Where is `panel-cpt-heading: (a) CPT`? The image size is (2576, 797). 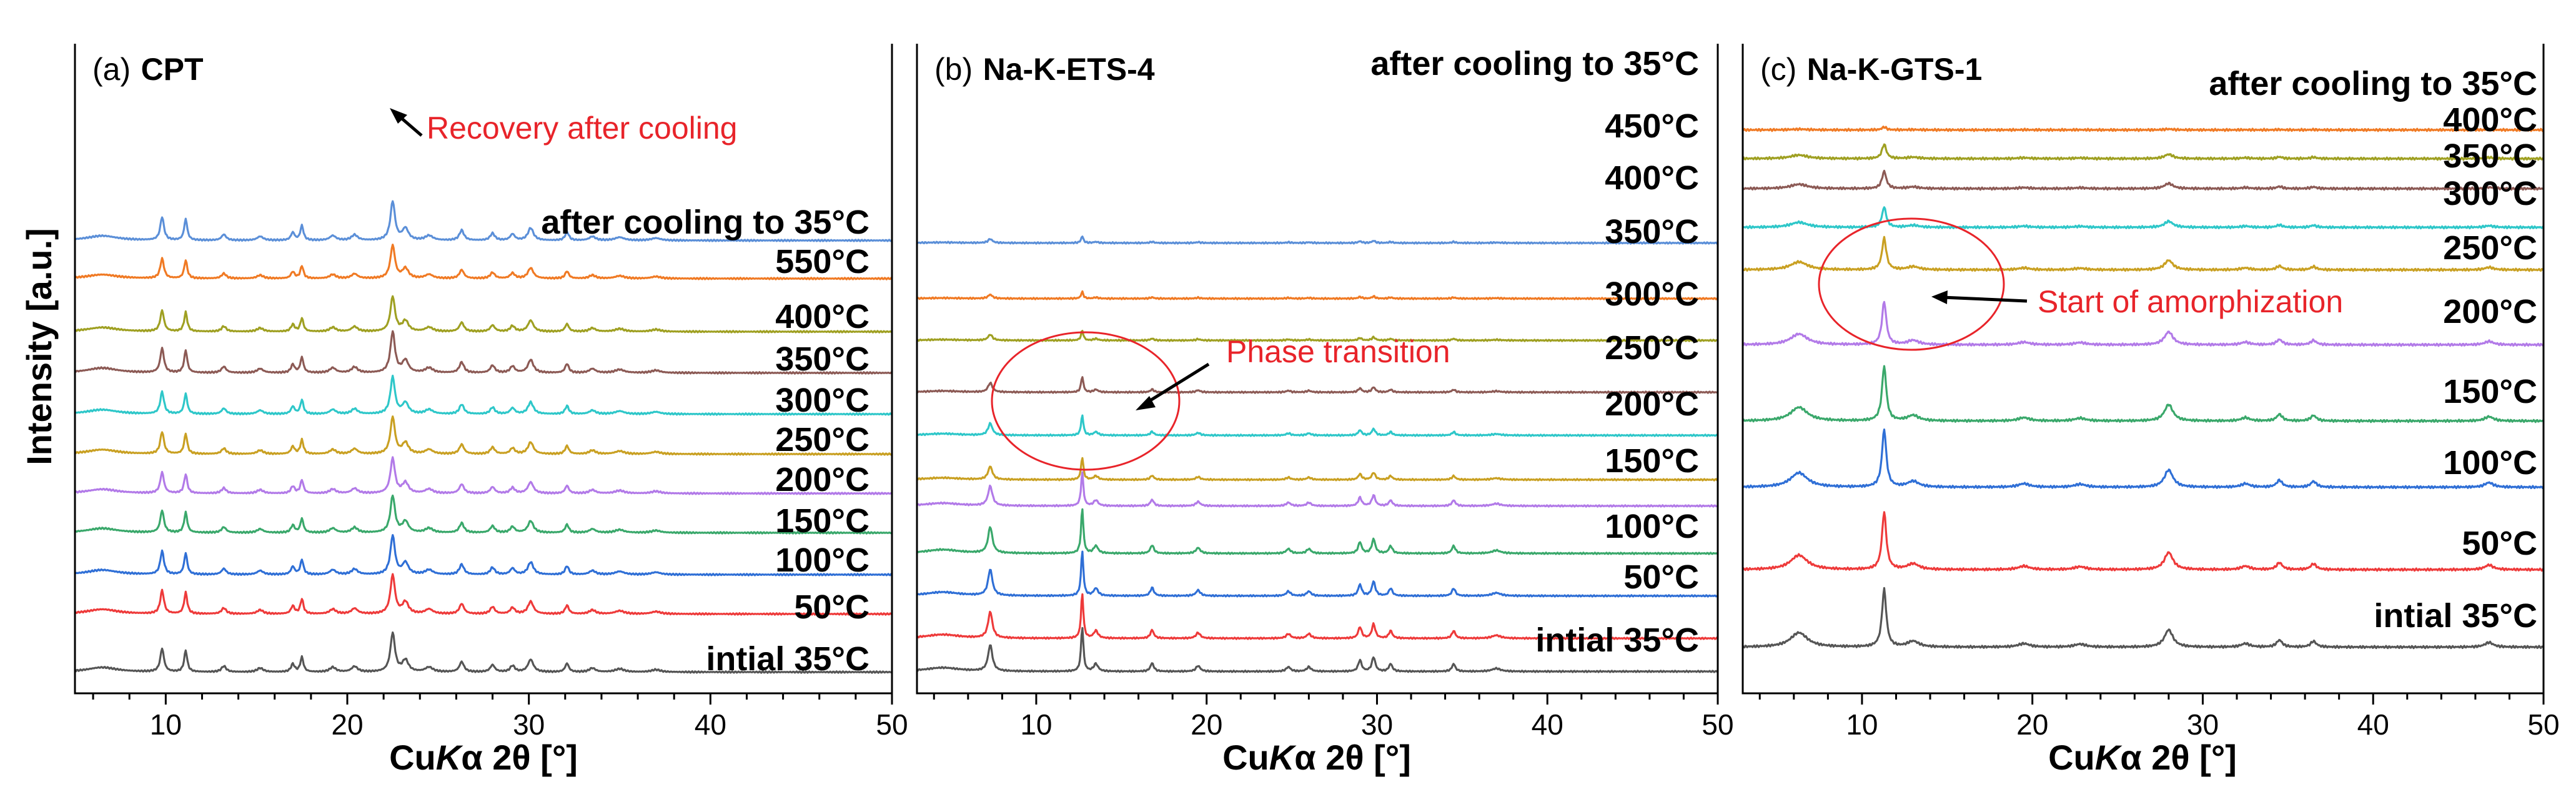 panel-cpt-heading: (a) CPT is located at coordinates (148, 69).